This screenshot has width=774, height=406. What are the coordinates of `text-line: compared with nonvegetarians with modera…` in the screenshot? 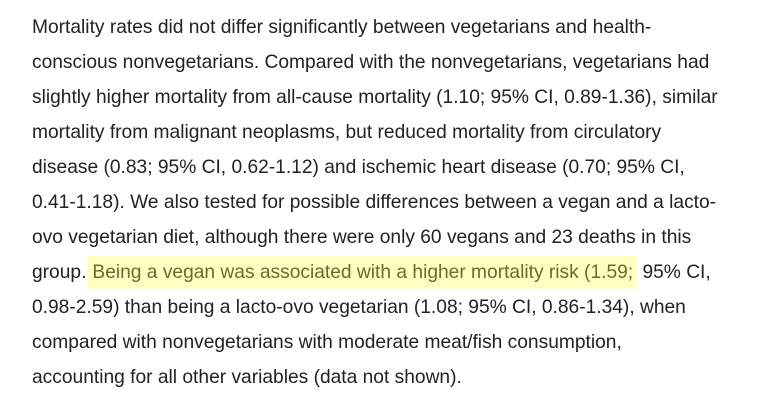 It's located at (327, 342).